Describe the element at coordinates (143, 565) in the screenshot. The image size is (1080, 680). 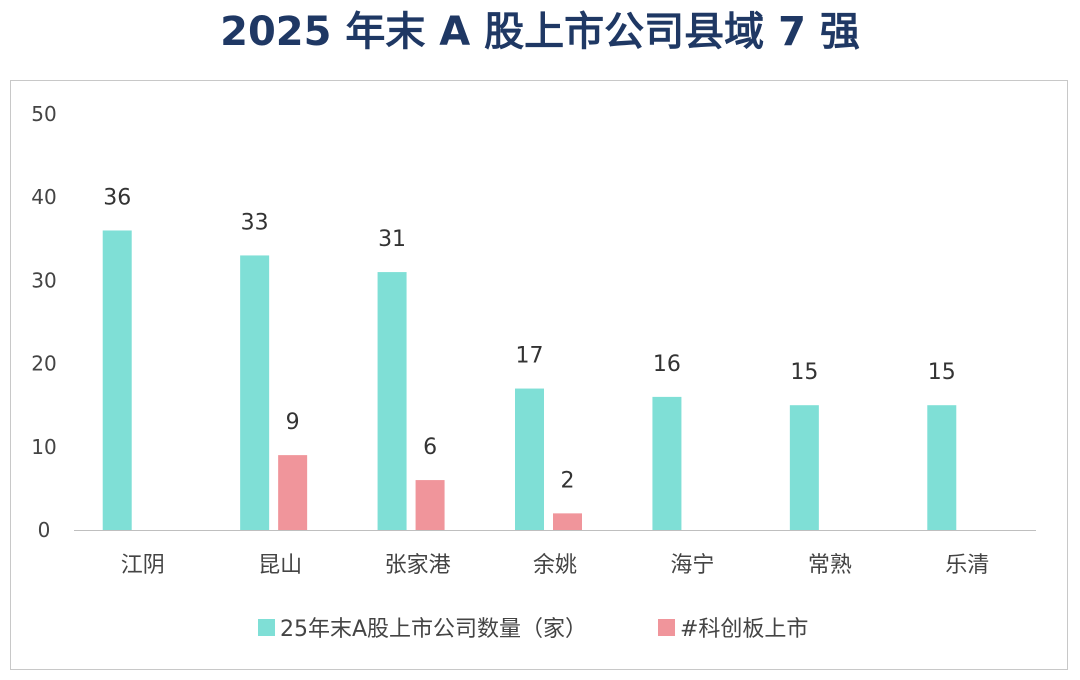
I see `x-category-label: 江阴` at that location.